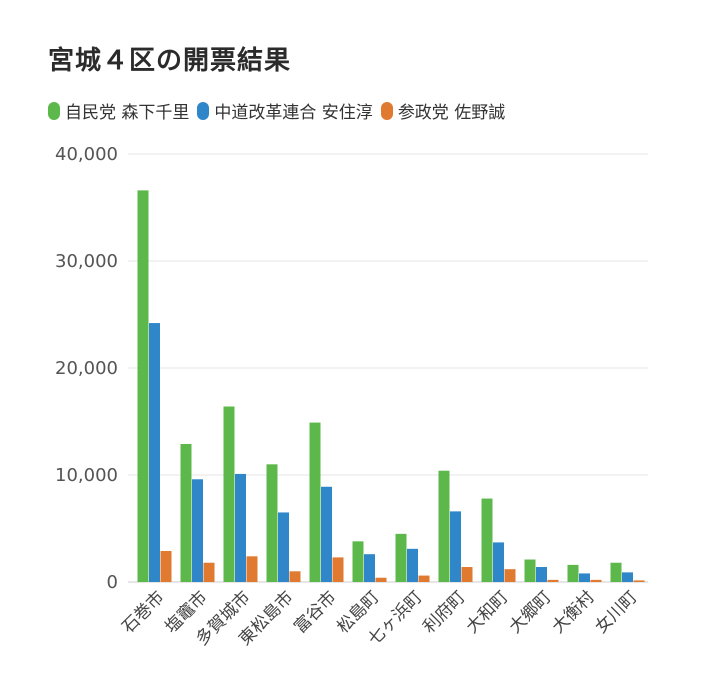 The image size is (720, 684). What do you see at coordinates (143, 612) in the screenshot?
I see `x-category-label: 石巻市` at bounding box center [143, 612].